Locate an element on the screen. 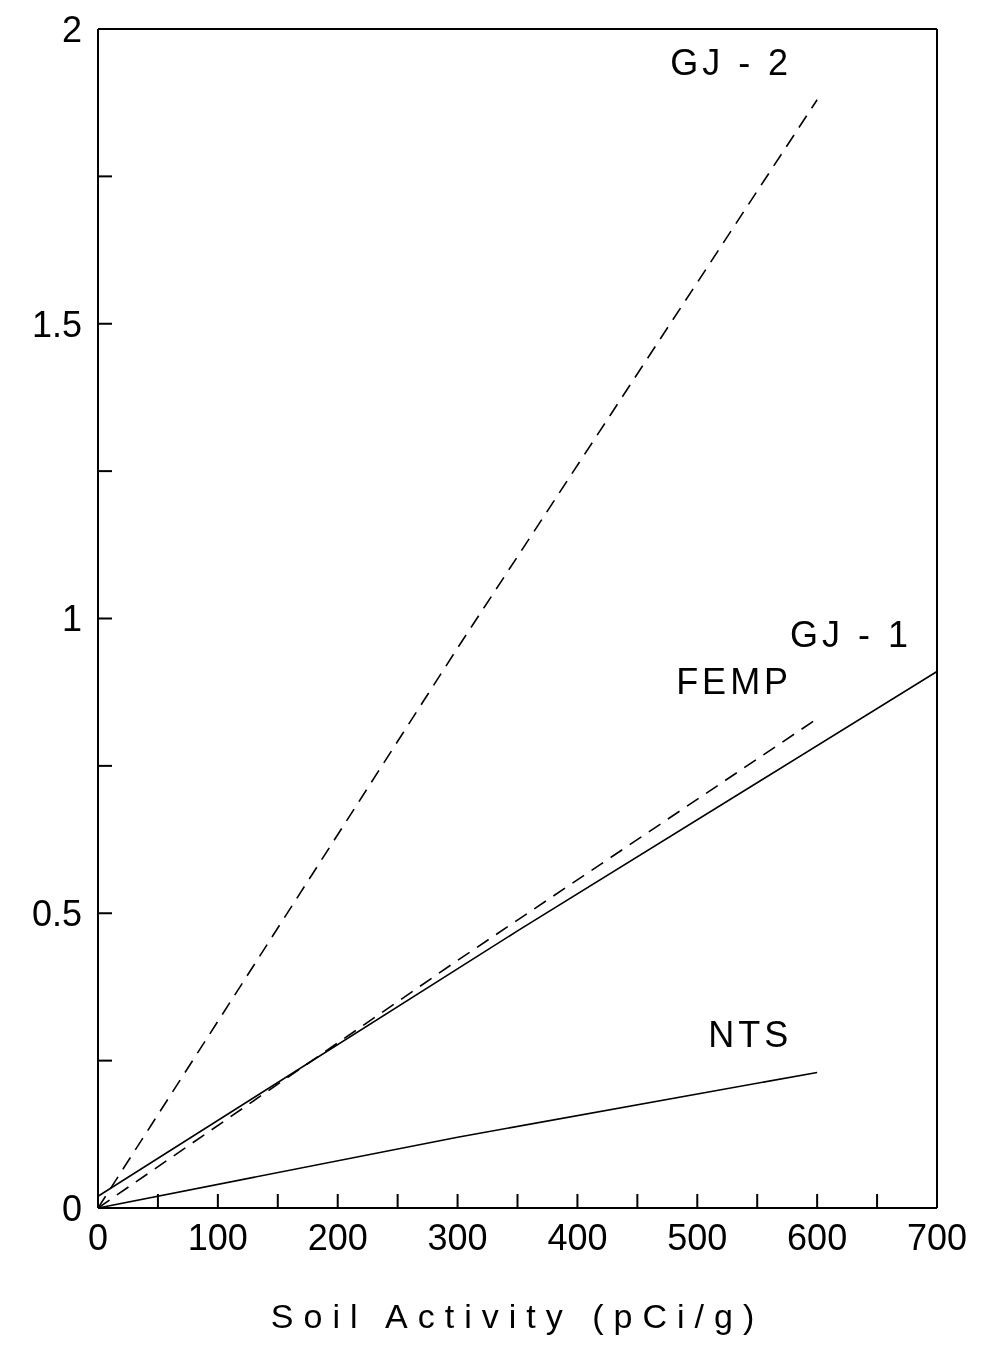  x-tick-label: 200 is located at coordinates (337, 1237).